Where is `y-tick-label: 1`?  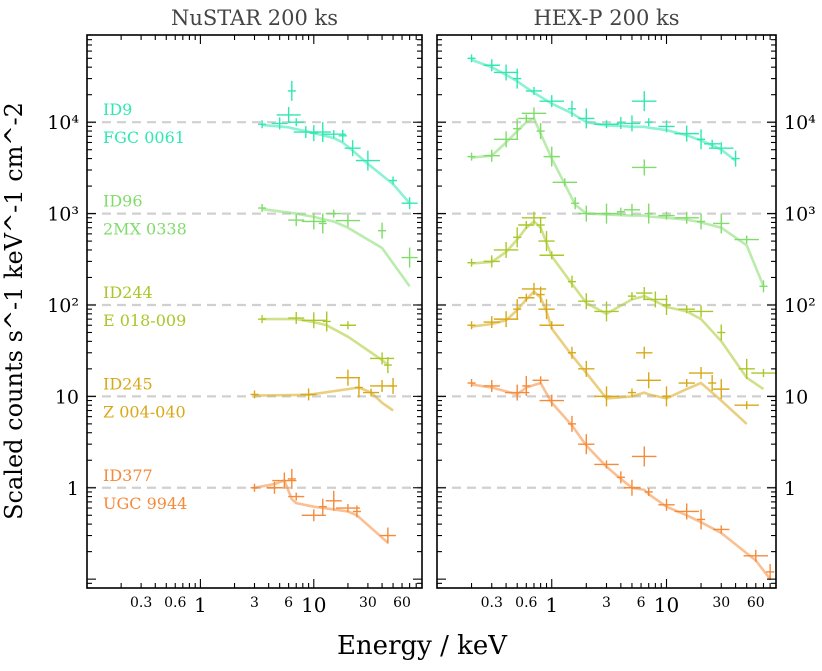
y-tick-label: 1 is located at coordinates (73, 489).